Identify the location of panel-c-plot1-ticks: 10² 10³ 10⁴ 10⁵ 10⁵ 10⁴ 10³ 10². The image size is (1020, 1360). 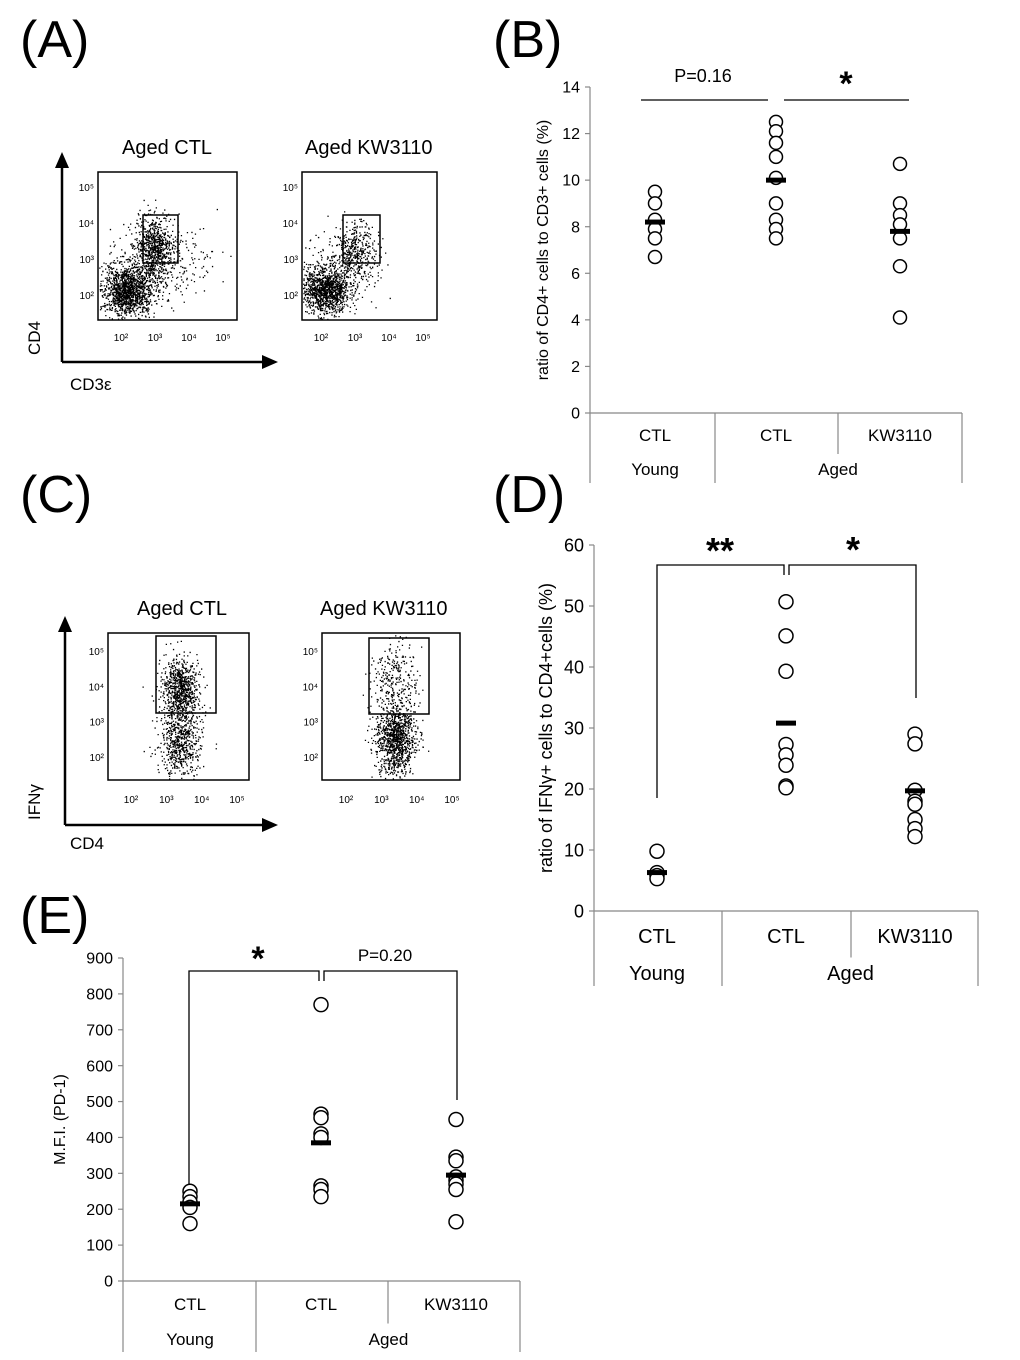
(167, 726).